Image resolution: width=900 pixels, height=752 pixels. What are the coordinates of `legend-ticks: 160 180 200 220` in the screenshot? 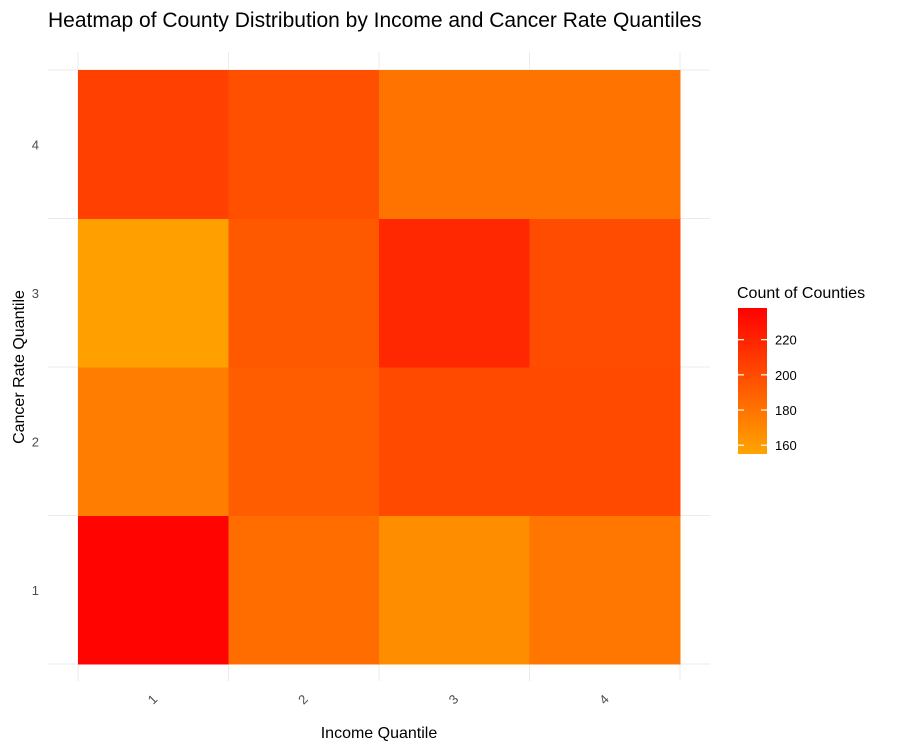 It's located at (767, 393).